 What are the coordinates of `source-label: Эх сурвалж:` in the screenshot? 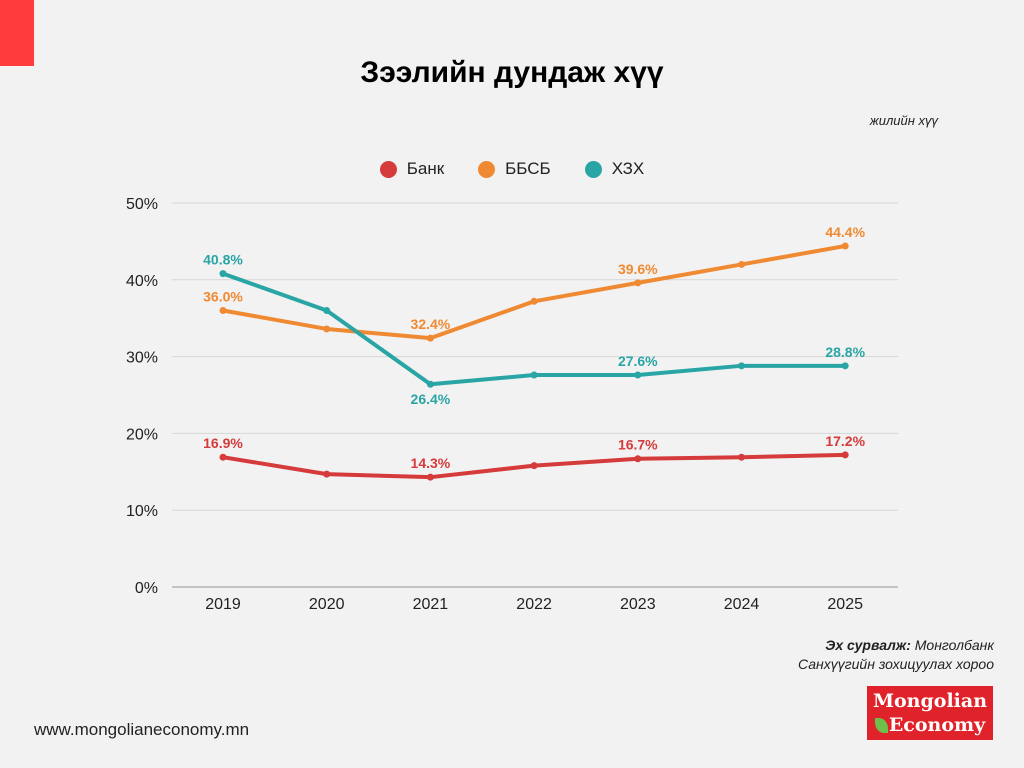 It's located at (868, 645).